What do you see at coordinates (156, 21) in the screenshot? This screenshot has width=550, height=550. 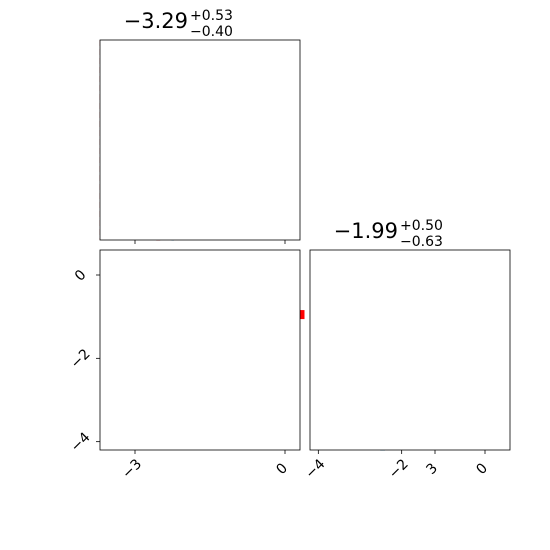 I see `tl-title-value: −3.29` at bounding box center [156, 21].